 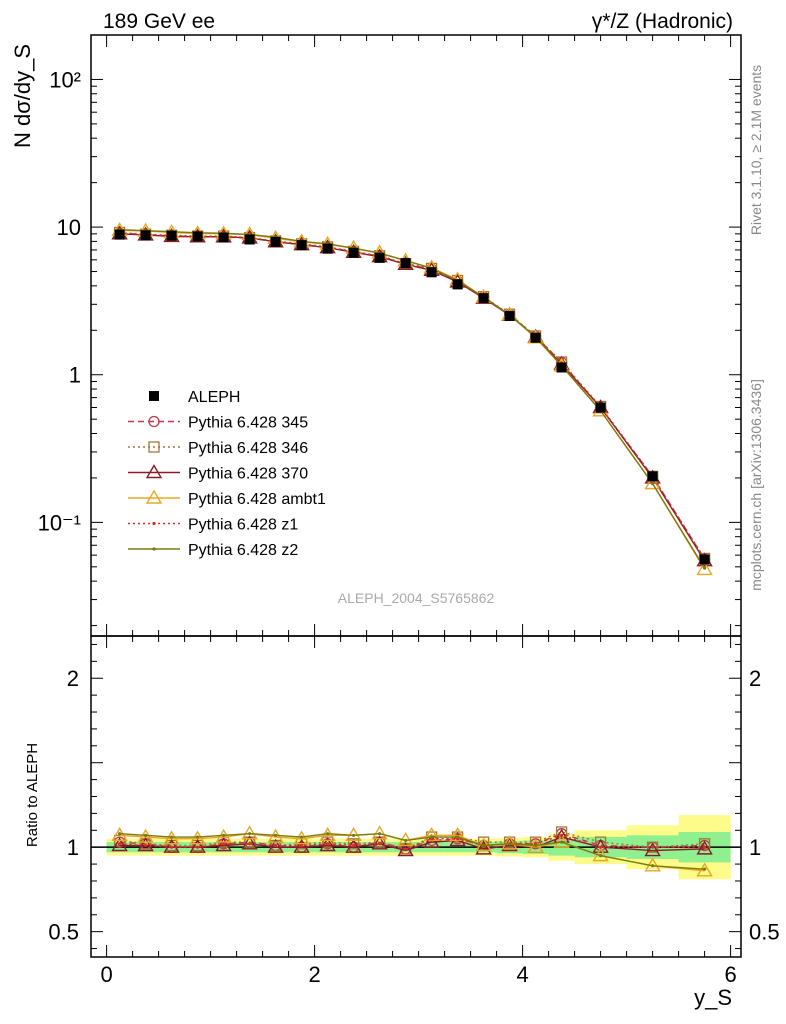 What do you see at coordinates (59, 522) in the screenshot?
I see `main-ytick-label: 10⁻¹` at bounding box center [59, 522].